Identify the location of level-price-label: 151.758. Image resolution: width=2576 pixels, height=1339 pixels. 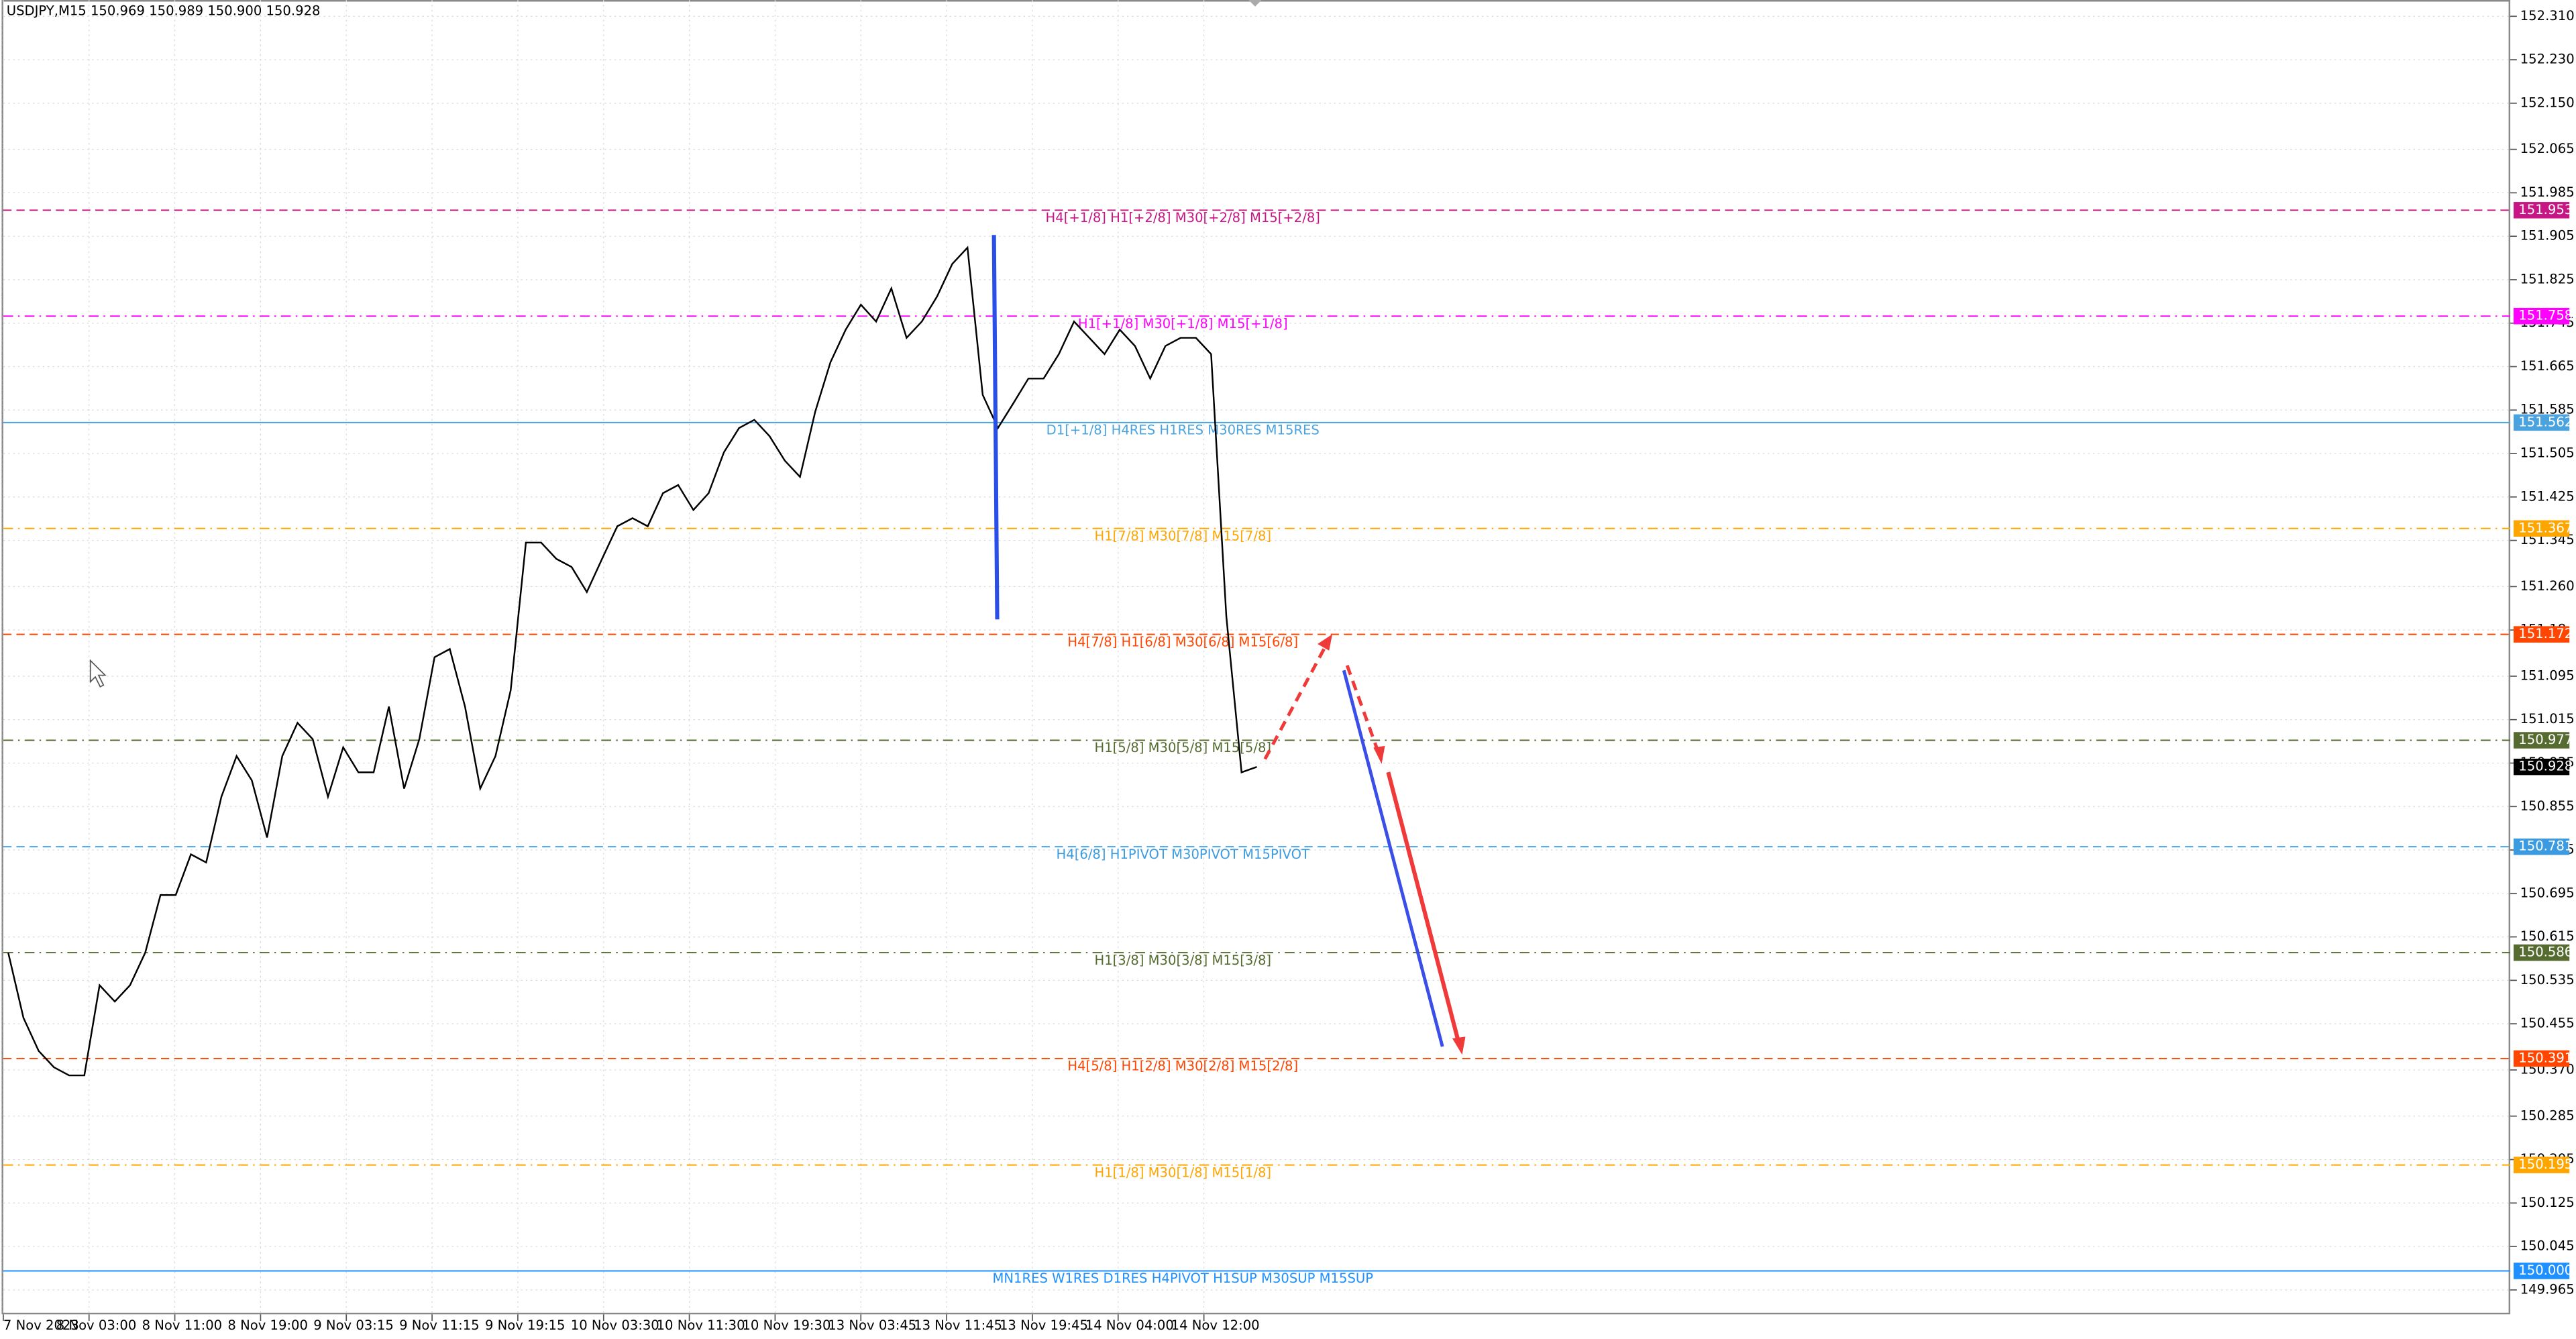
(2545, 315).